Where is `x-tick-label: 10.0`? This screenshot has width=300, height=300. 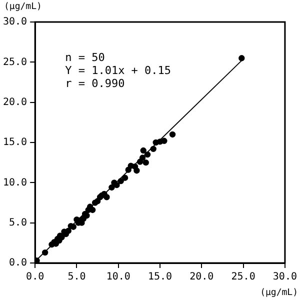 x-tick-label: 10.0 is located at coordinates (118, 277).